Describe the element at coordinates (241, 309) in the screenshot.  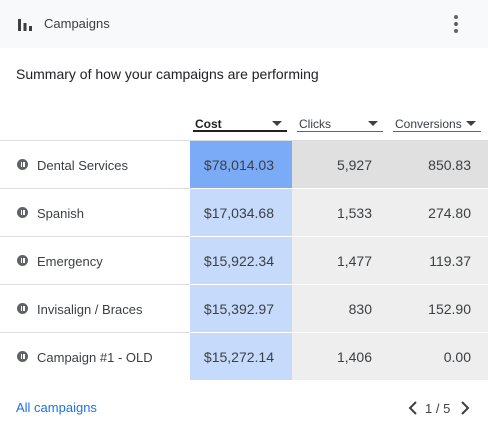
I see `cost-cell: $15,392.97` at that location.